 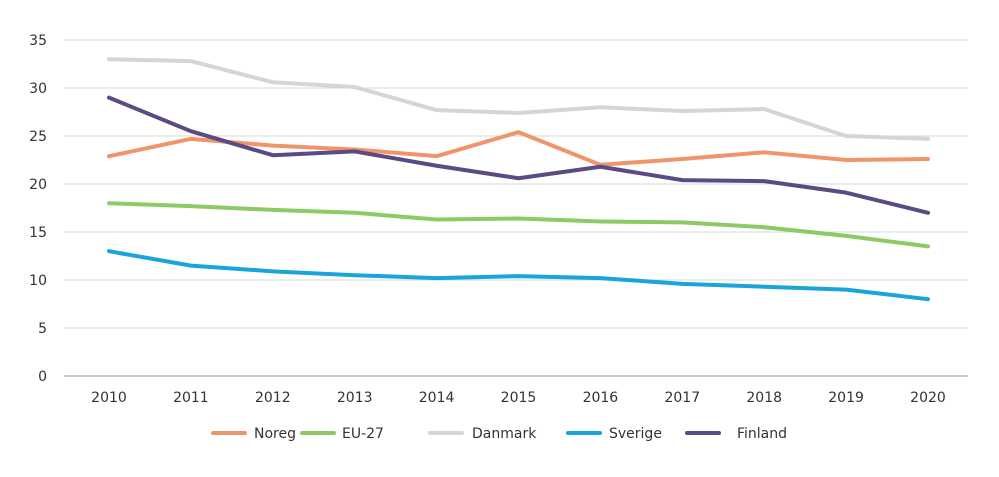 What do you see at coordinates (38, 89) in the screenshot?
I see `y-tick-label: 30` at bounding box center [38, 89].